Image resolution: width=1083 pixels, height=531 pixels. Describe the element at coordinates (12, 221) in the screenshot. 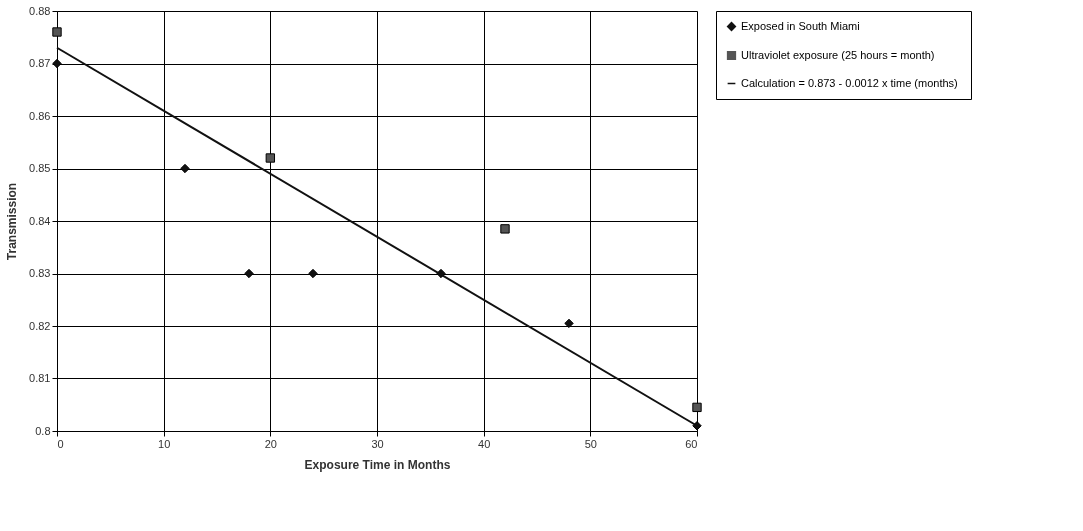

I see `y-axis-title: Transmission` at that location.